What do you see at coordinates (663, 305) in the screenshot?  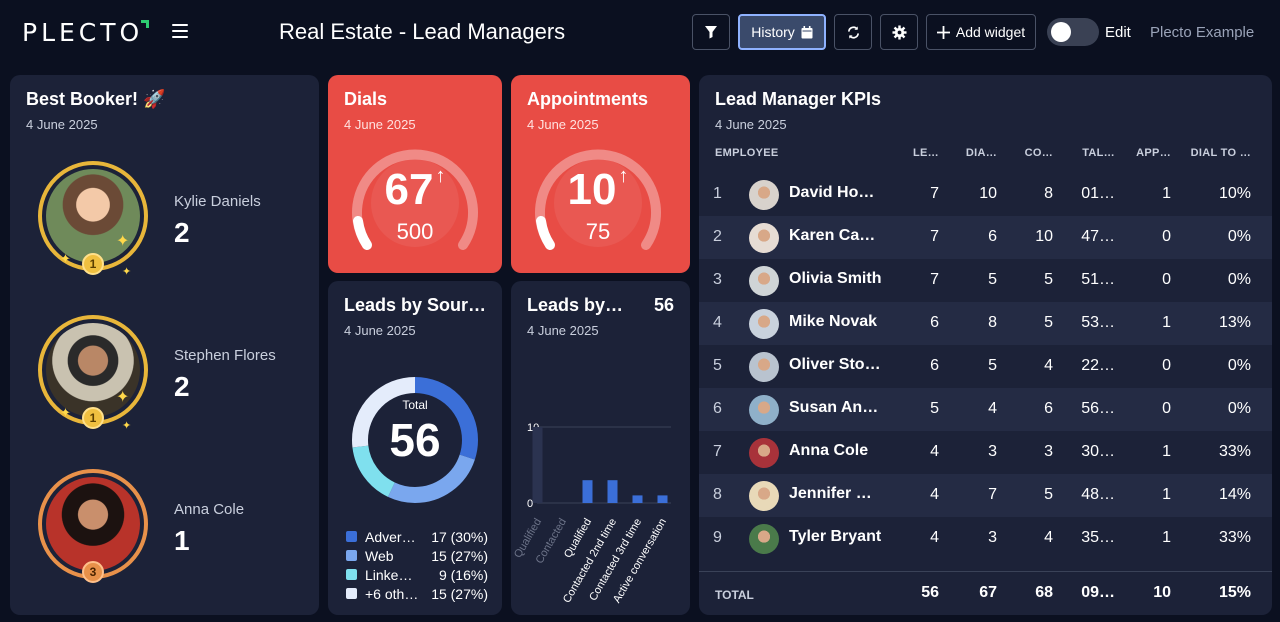 I see `widget-total: 56` at bounding box center [663, 305].